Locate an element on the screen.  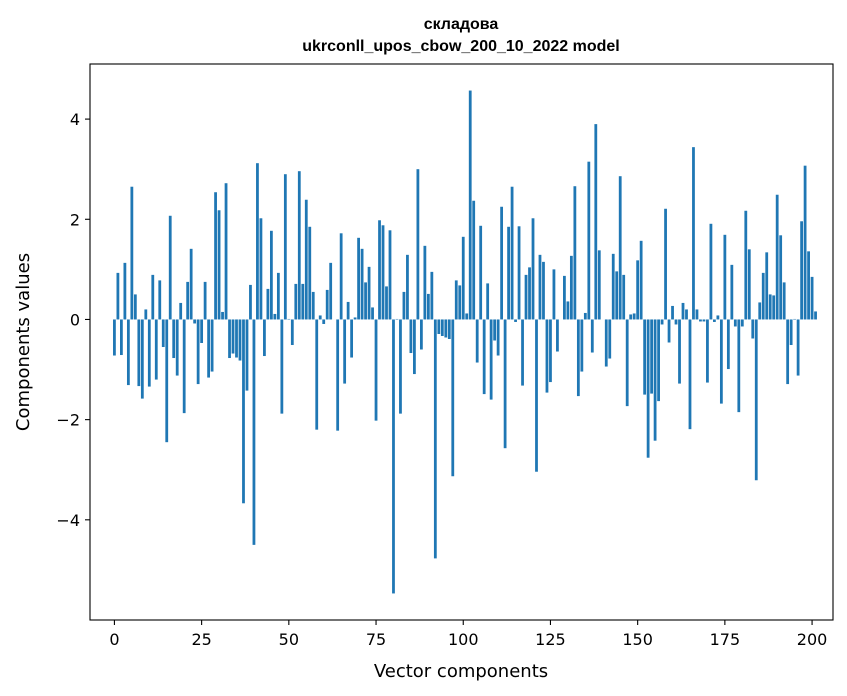
y-axis: −4 −2 0 2 4 is located at coordinates (73, 320).